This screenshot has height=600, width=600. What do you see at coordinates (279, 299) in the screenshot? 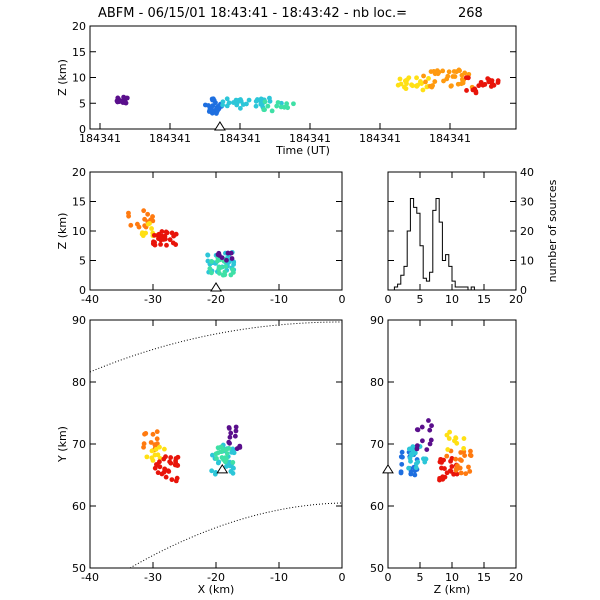
I see `x-tick-label: -10` at bounding box center [279, 299].